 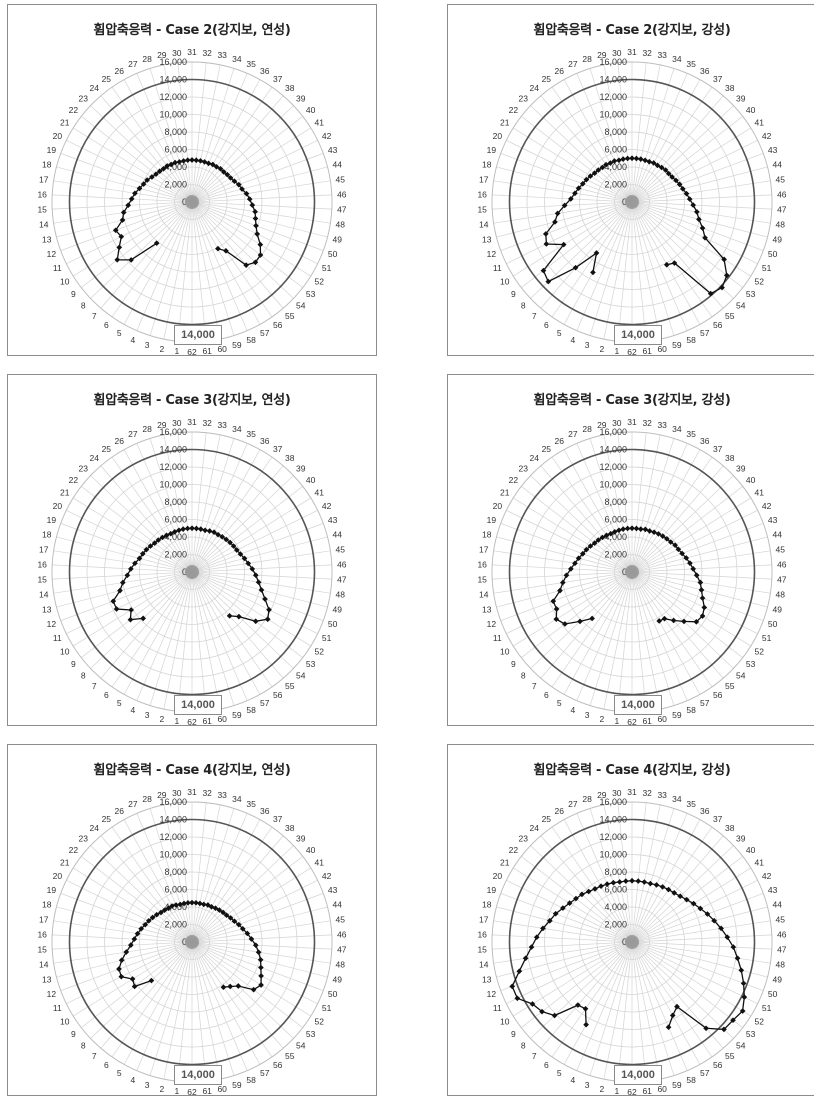 I want to click on category-label: 47, so click(x=342, y=580).